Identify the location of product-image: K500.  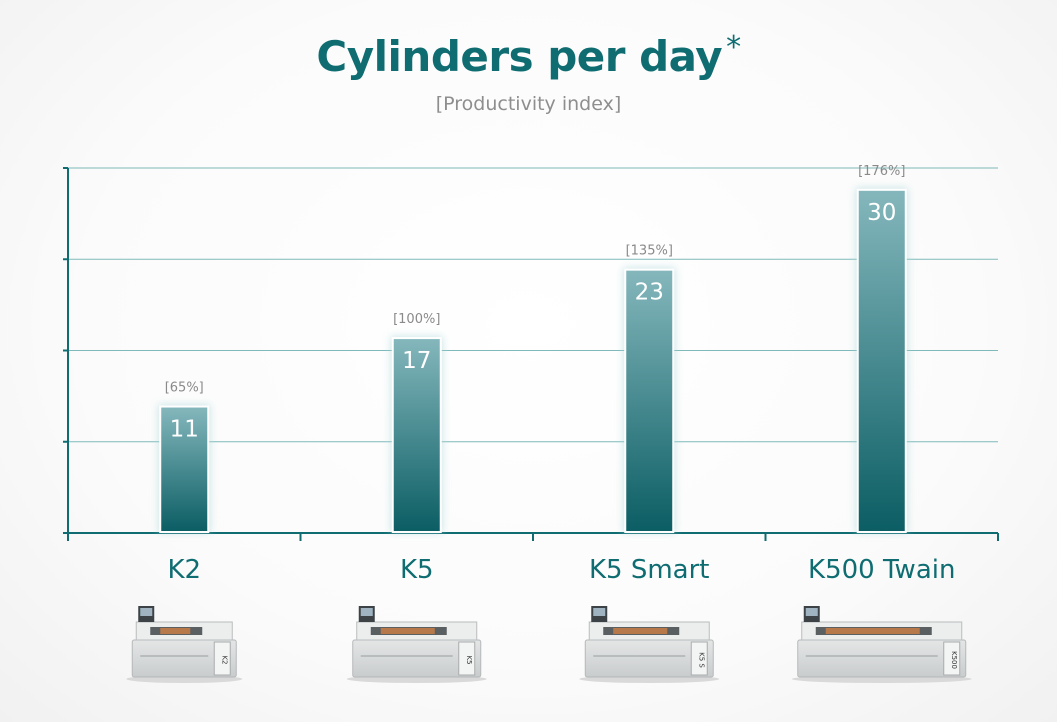
(881, 644).